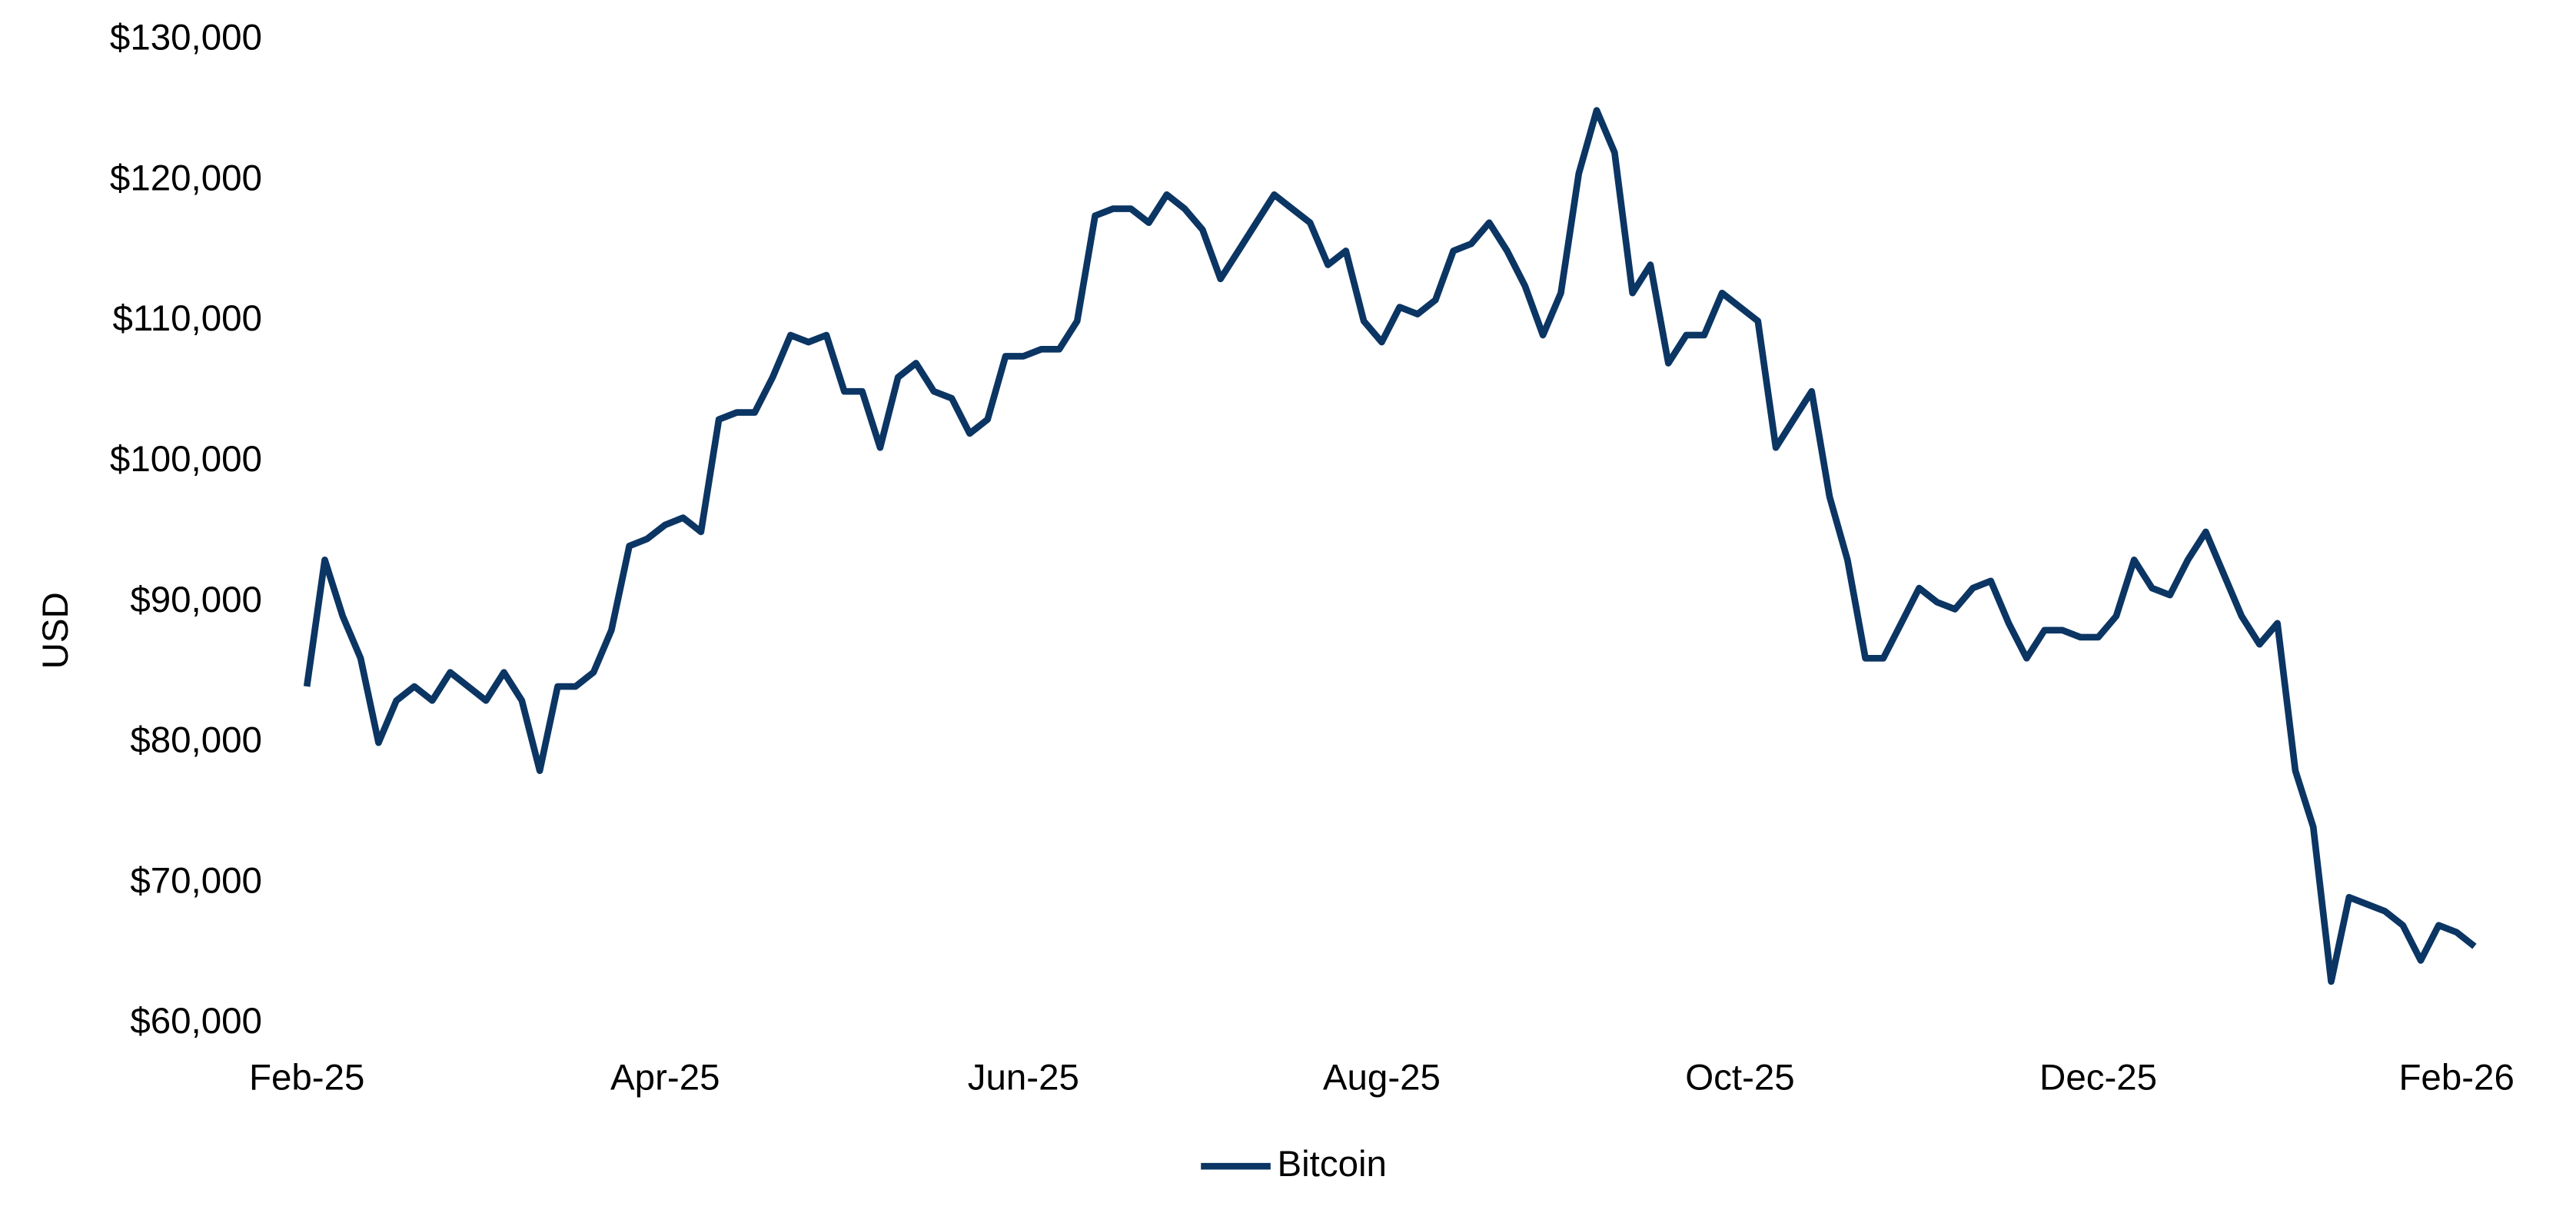 This screenshot has height=1213, width=2576. Describe the element at coordinates (1382, 1078) in the screenshot. I see `x-tick-label: Aug-25` at that location.